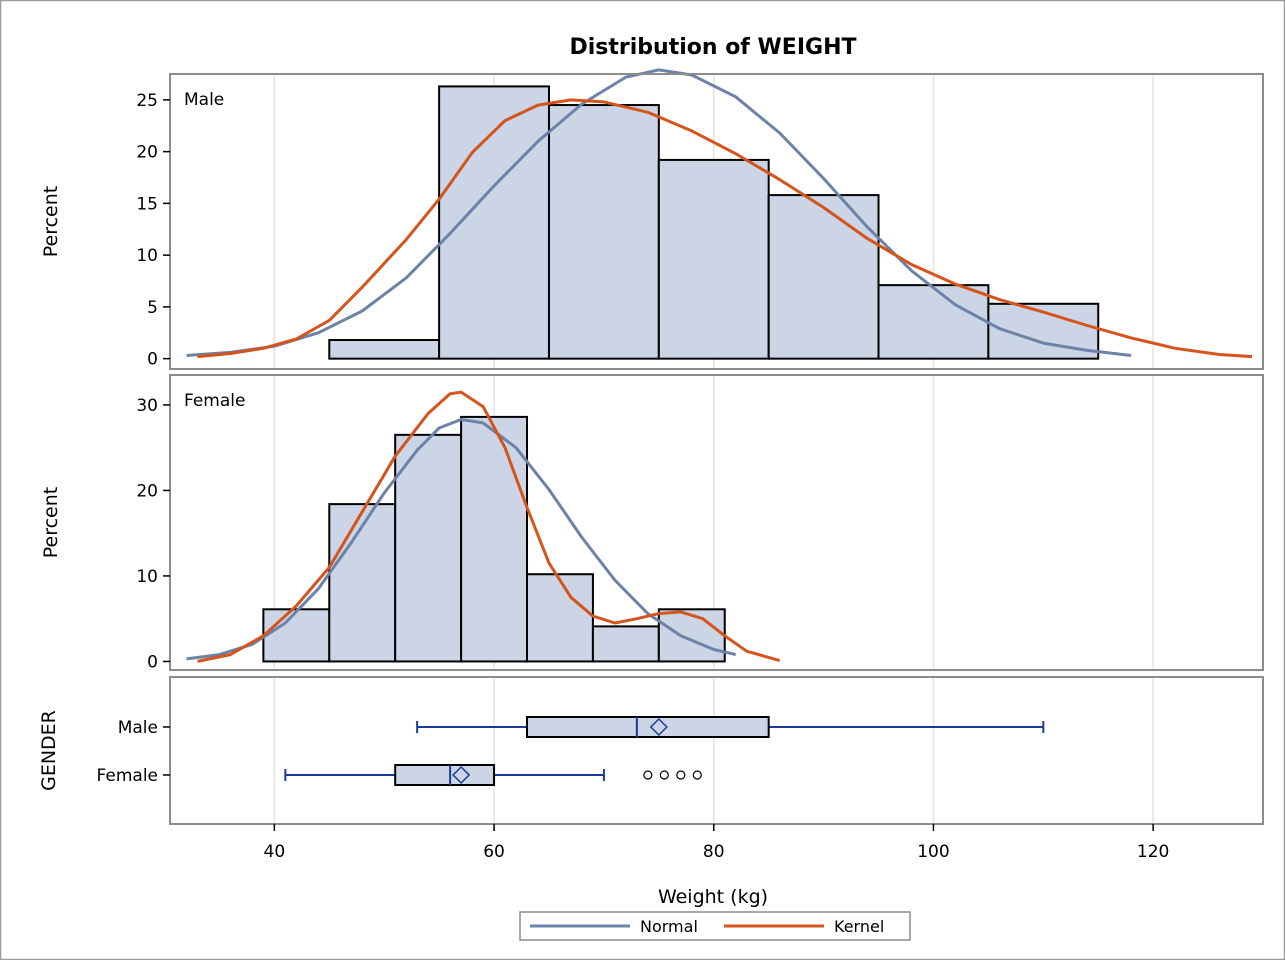  I want to click on male-boxplot, so click(730, 727).